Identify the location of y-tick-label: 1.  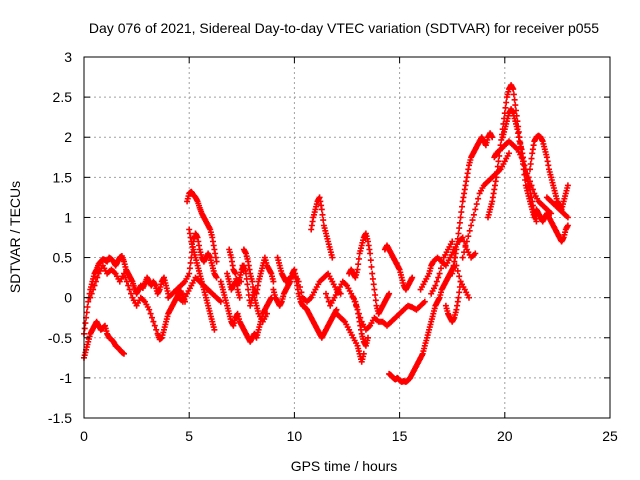
(68, 217).